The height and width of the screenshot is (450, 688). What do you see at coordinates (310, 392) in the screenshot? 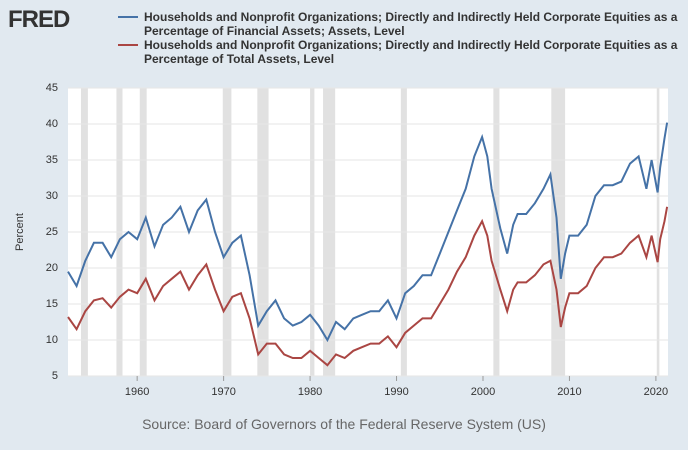
I see `x-tick-label: 1980` at bounding box center [310, 392].